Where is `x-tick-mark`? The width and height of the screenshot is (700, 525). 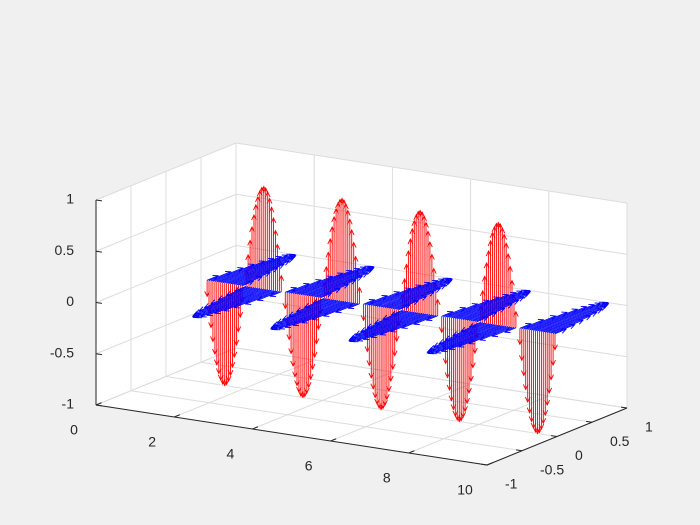 x-tick-mark is located at coordinates (489, 464).